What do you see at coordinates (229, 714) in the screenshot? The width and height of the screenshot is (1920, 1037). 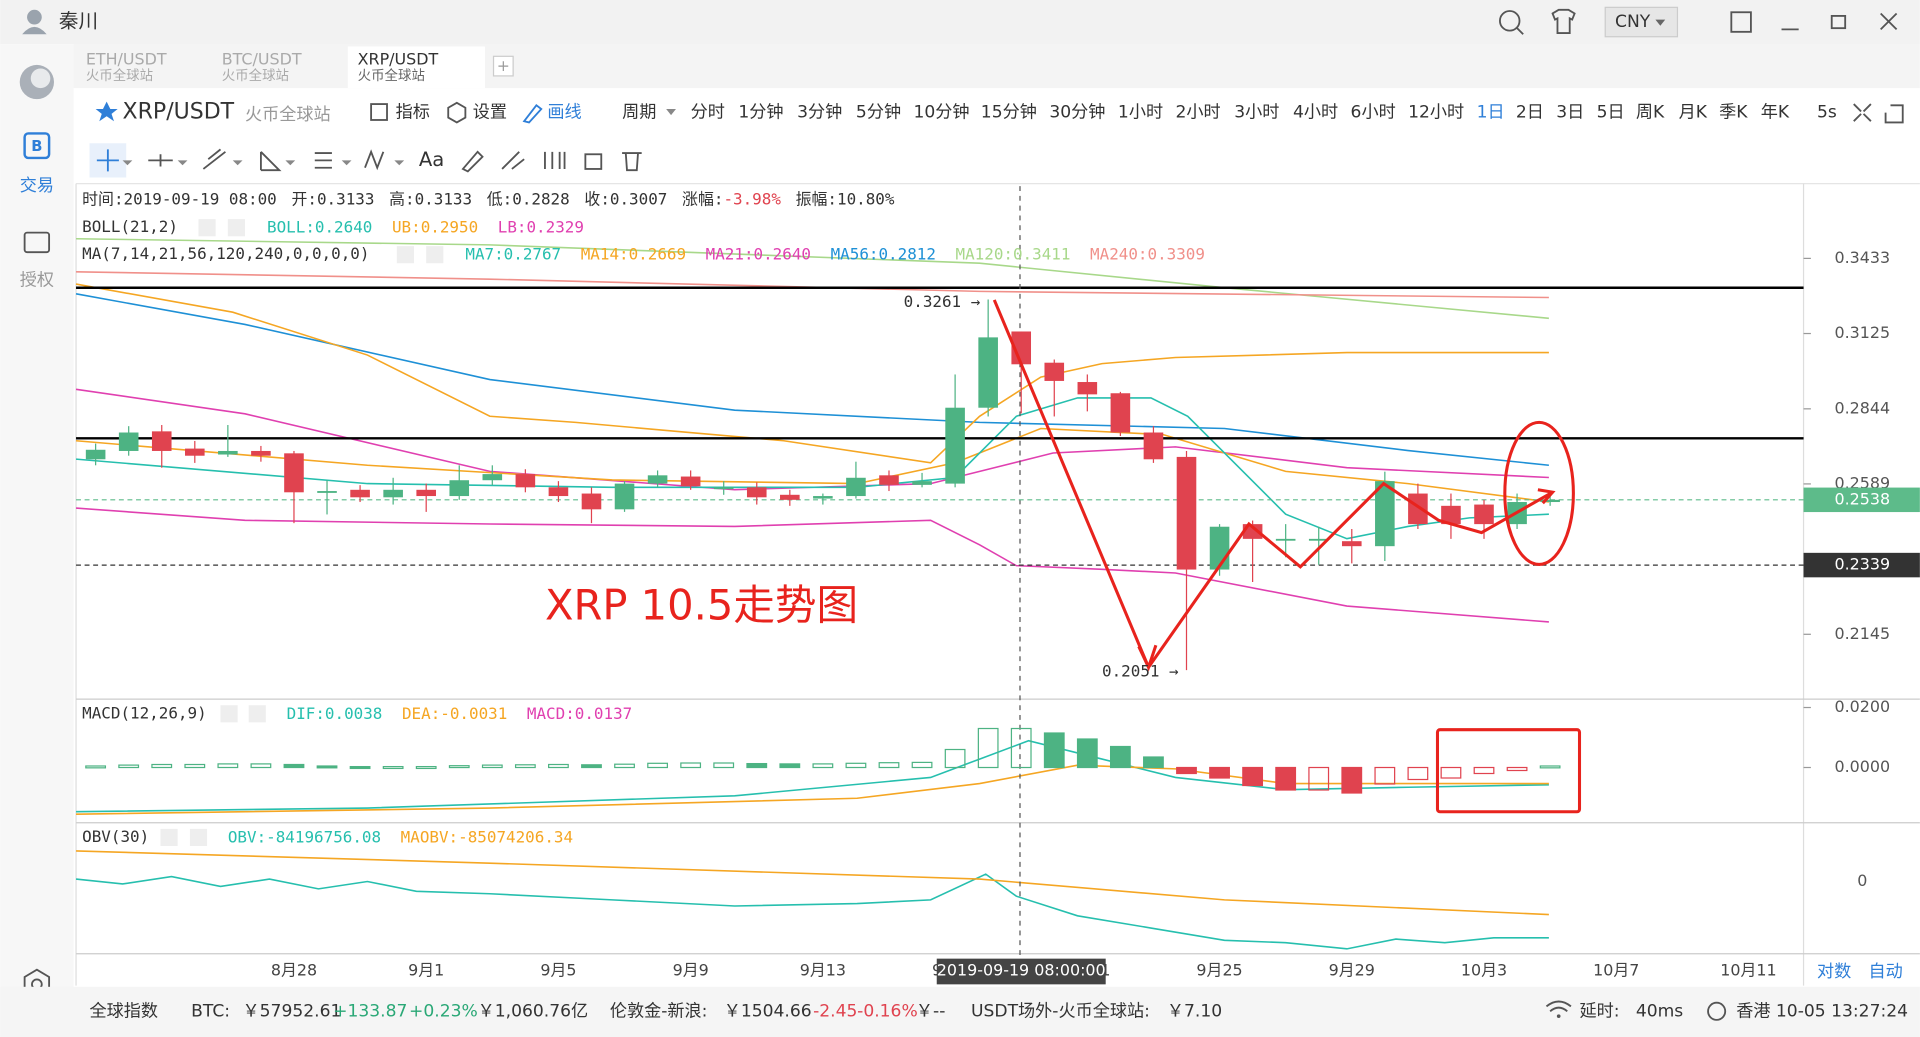 I see `macd-settings` at bounding box center [229, 714].